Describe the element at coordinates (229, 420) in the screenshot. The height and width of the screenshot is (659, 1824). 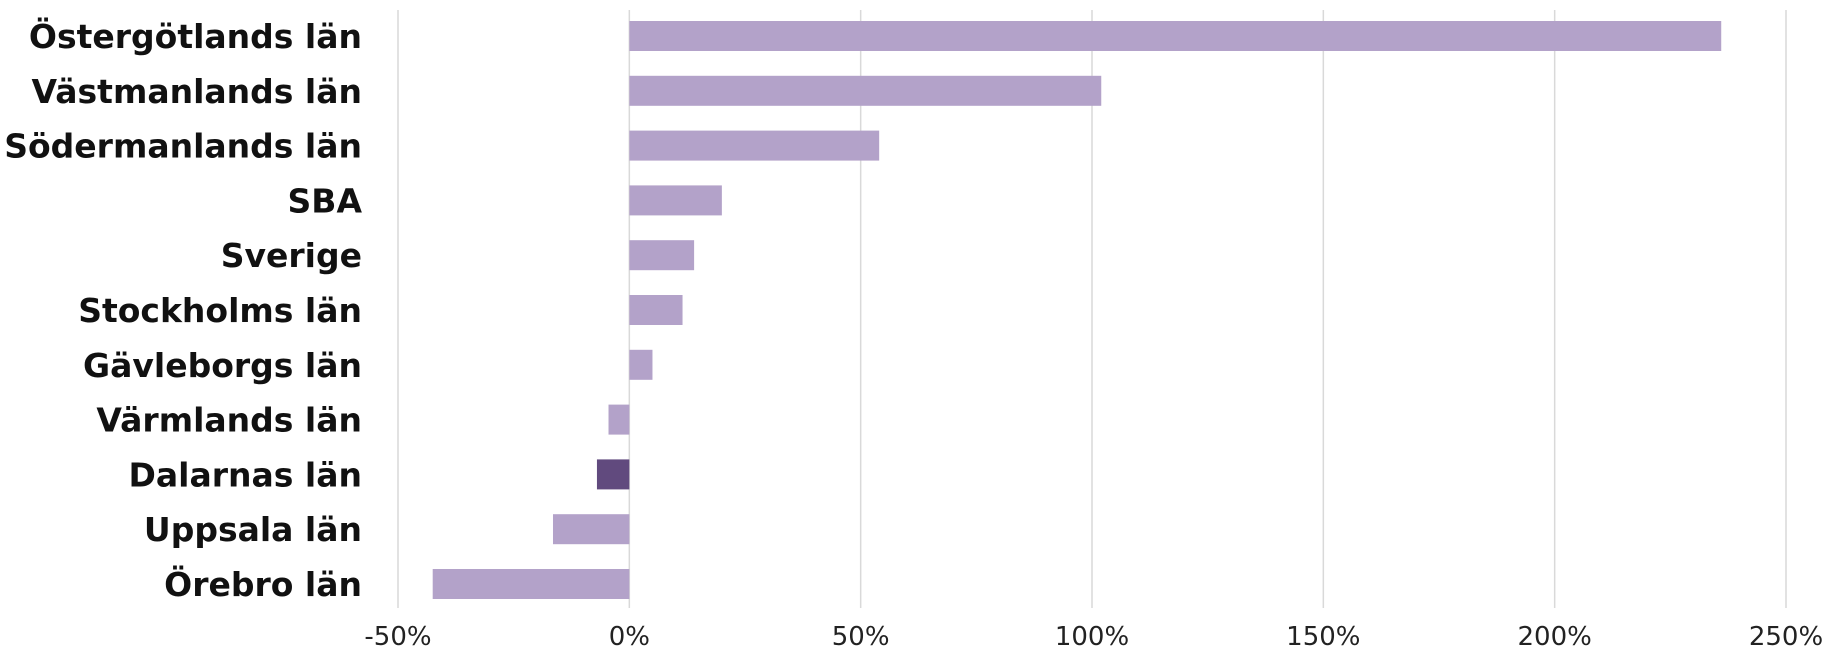
I see `category-label: Värmlands län` at that location.